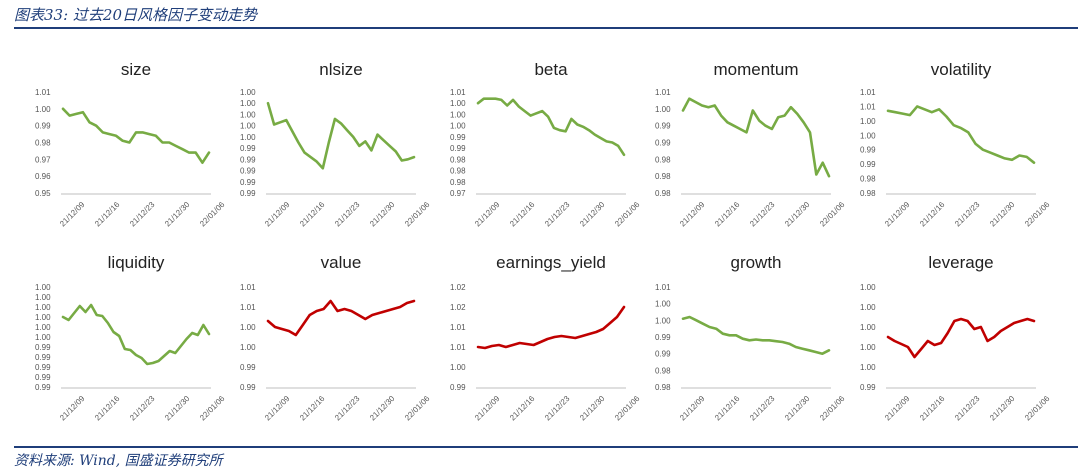  I want to click on size-xtick-label: 21/12/16, so click(107, 214).